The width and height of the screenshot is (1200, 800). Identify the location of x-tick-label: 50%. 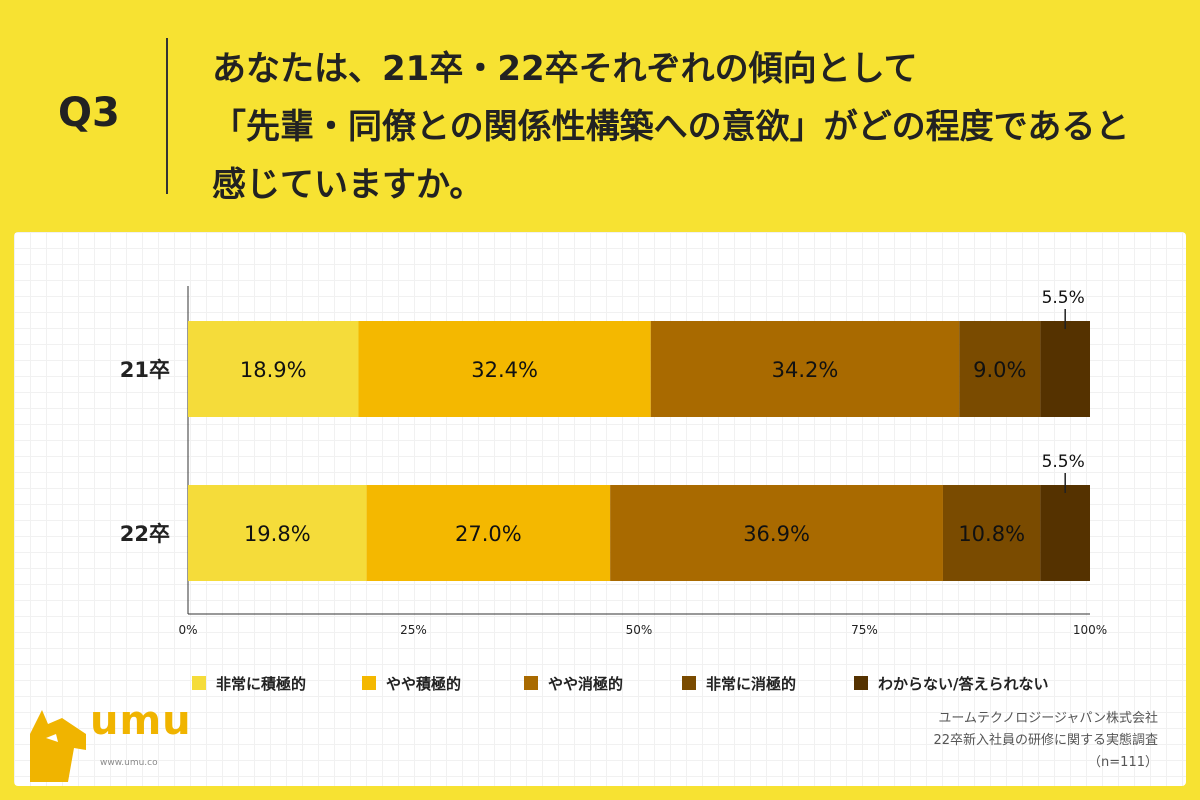
(639, 630).